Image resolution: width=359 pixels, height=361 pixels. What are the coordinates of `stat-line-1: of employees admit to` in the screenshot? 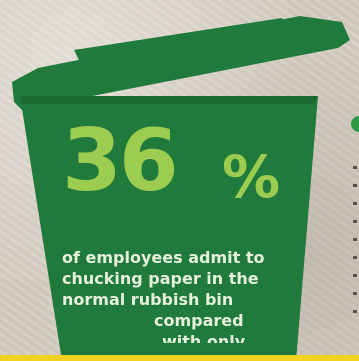 It's located at (163, 257).